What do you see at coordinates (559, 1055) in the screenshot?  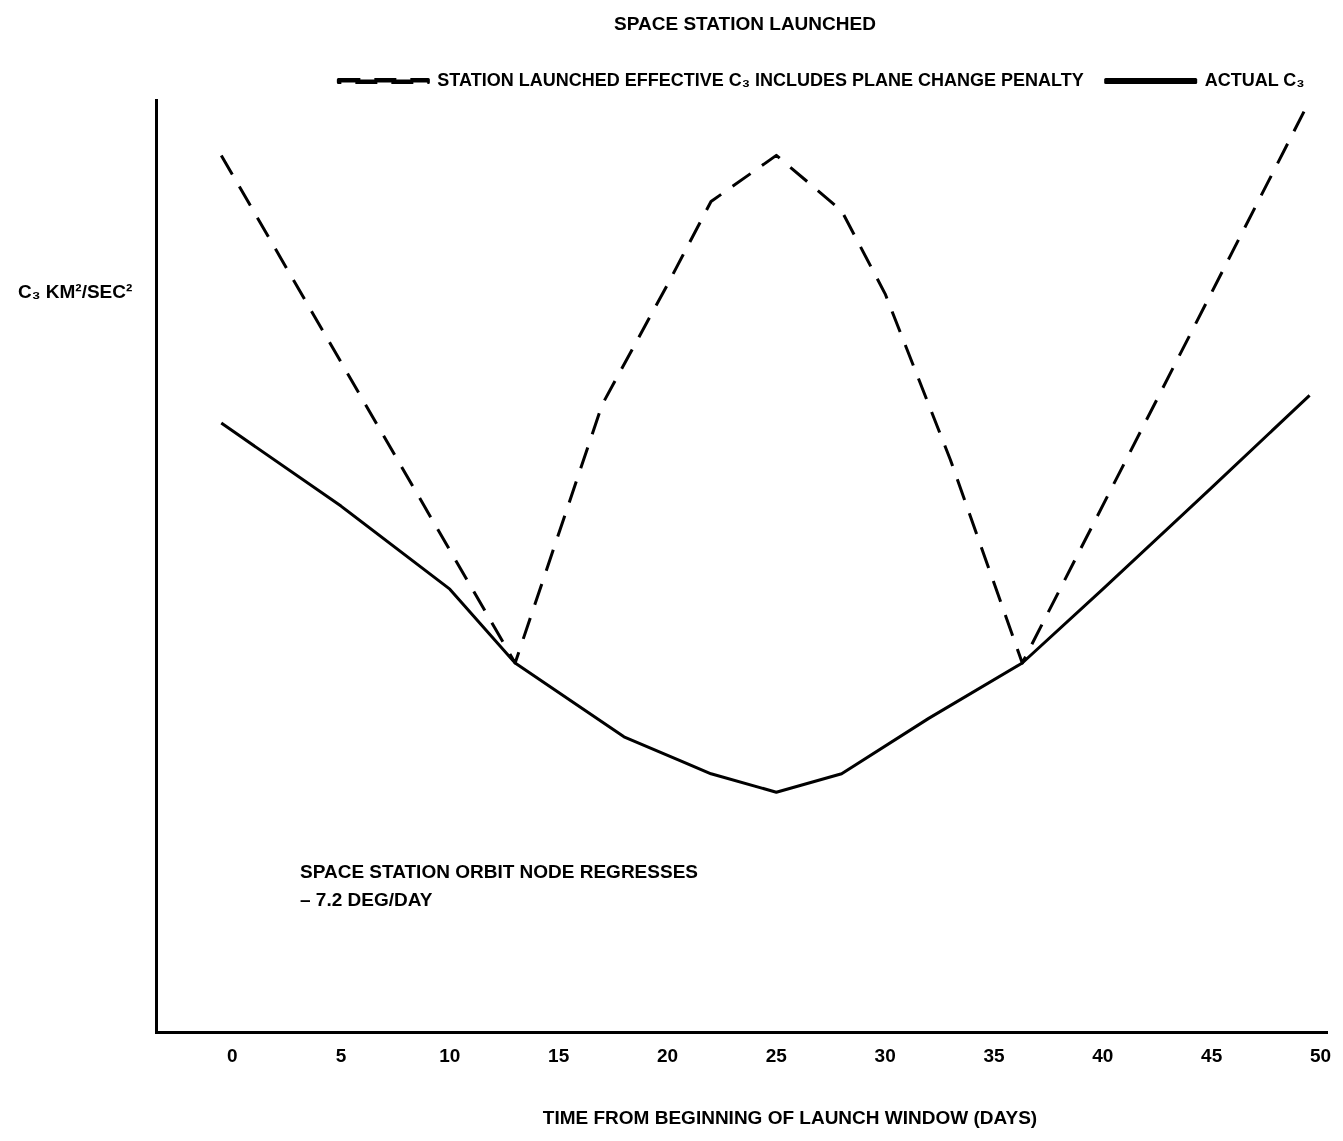 I see `x-tick-label: 15` at bounding box center [559, 1055].